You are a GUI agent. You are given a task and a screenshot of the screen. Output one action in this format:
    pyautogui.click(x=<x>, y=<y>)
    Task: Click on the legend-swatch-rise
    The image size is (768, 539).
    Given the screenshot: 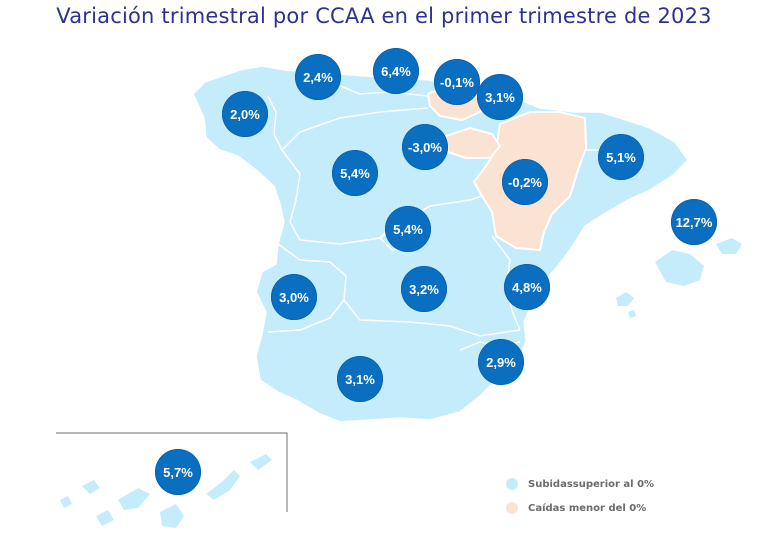 What is the action you would take?
    pyautogui.click(x=512, y=484)
    